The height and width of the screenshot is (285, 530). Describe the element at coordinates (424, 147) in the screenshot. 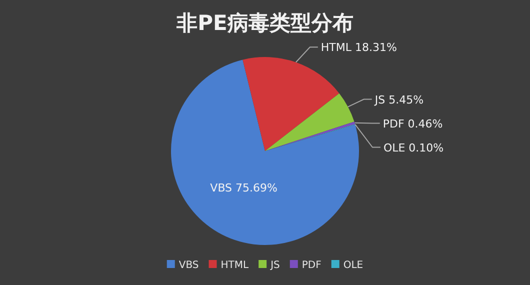

I see `data-label: 0.10%` at that location.